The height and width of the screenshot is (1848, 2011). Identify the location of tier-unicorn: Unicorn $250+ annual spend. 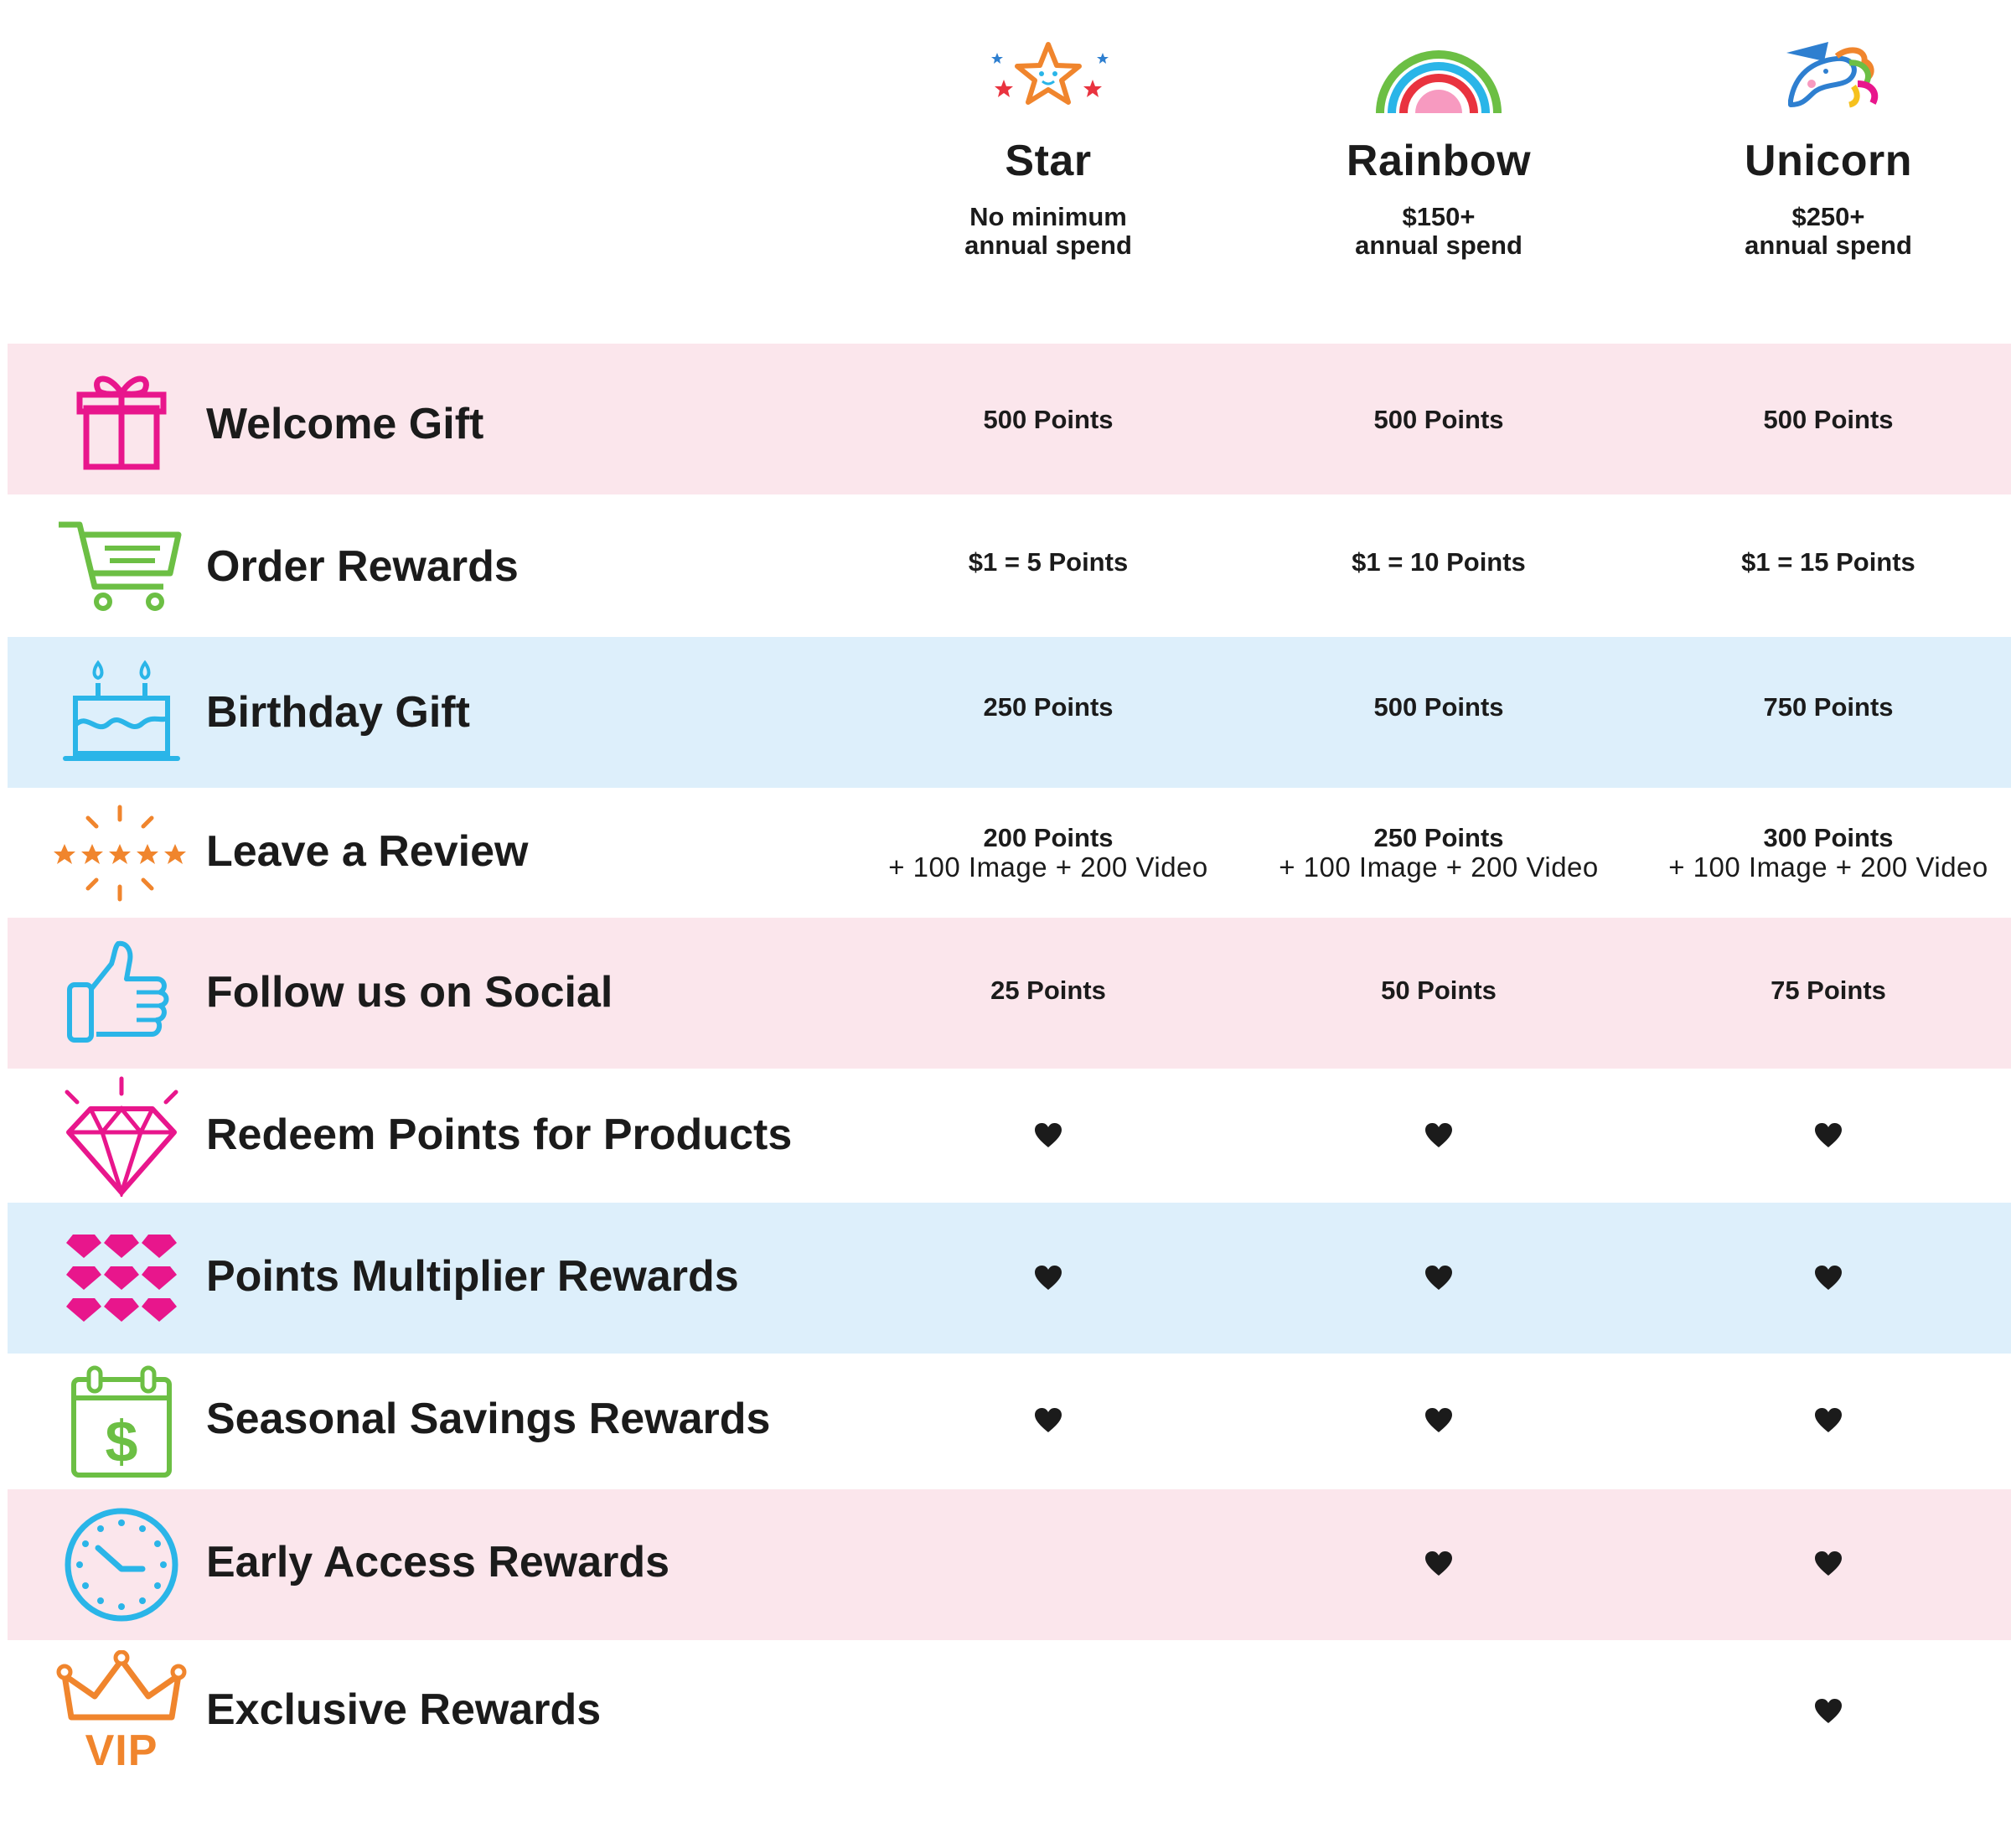
(1824, 147).